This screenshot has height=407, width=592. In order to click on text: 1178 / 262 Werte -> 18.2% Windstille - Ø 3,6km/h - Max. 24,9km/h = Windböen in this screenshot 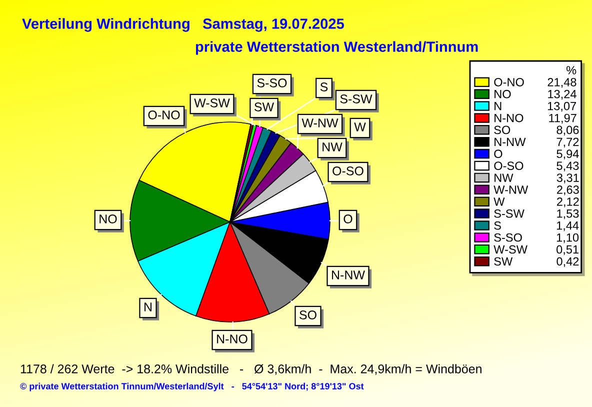, I will do `click(251, 369)`.